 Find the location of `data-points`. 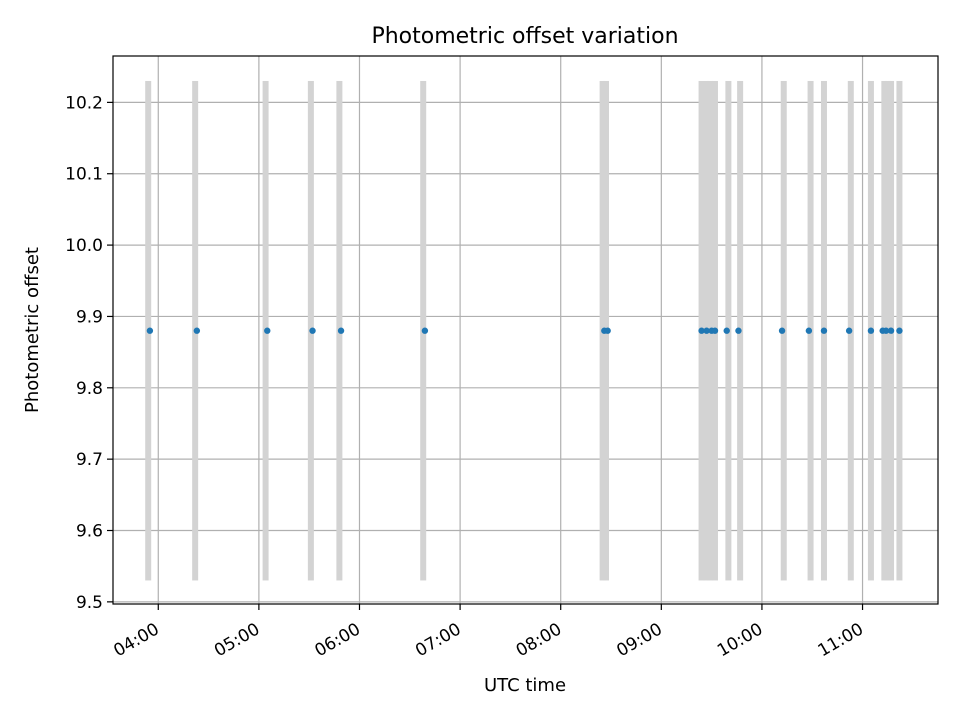

data-points is located at coordinates (524, 330).